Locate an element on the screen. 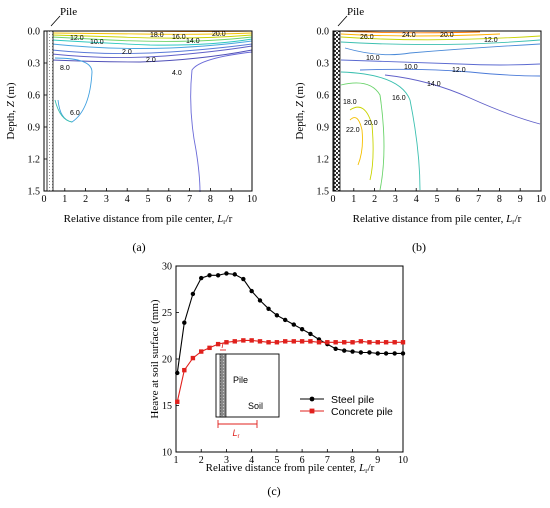  x-tick-label: 10 is located at coordinates (541, 199).